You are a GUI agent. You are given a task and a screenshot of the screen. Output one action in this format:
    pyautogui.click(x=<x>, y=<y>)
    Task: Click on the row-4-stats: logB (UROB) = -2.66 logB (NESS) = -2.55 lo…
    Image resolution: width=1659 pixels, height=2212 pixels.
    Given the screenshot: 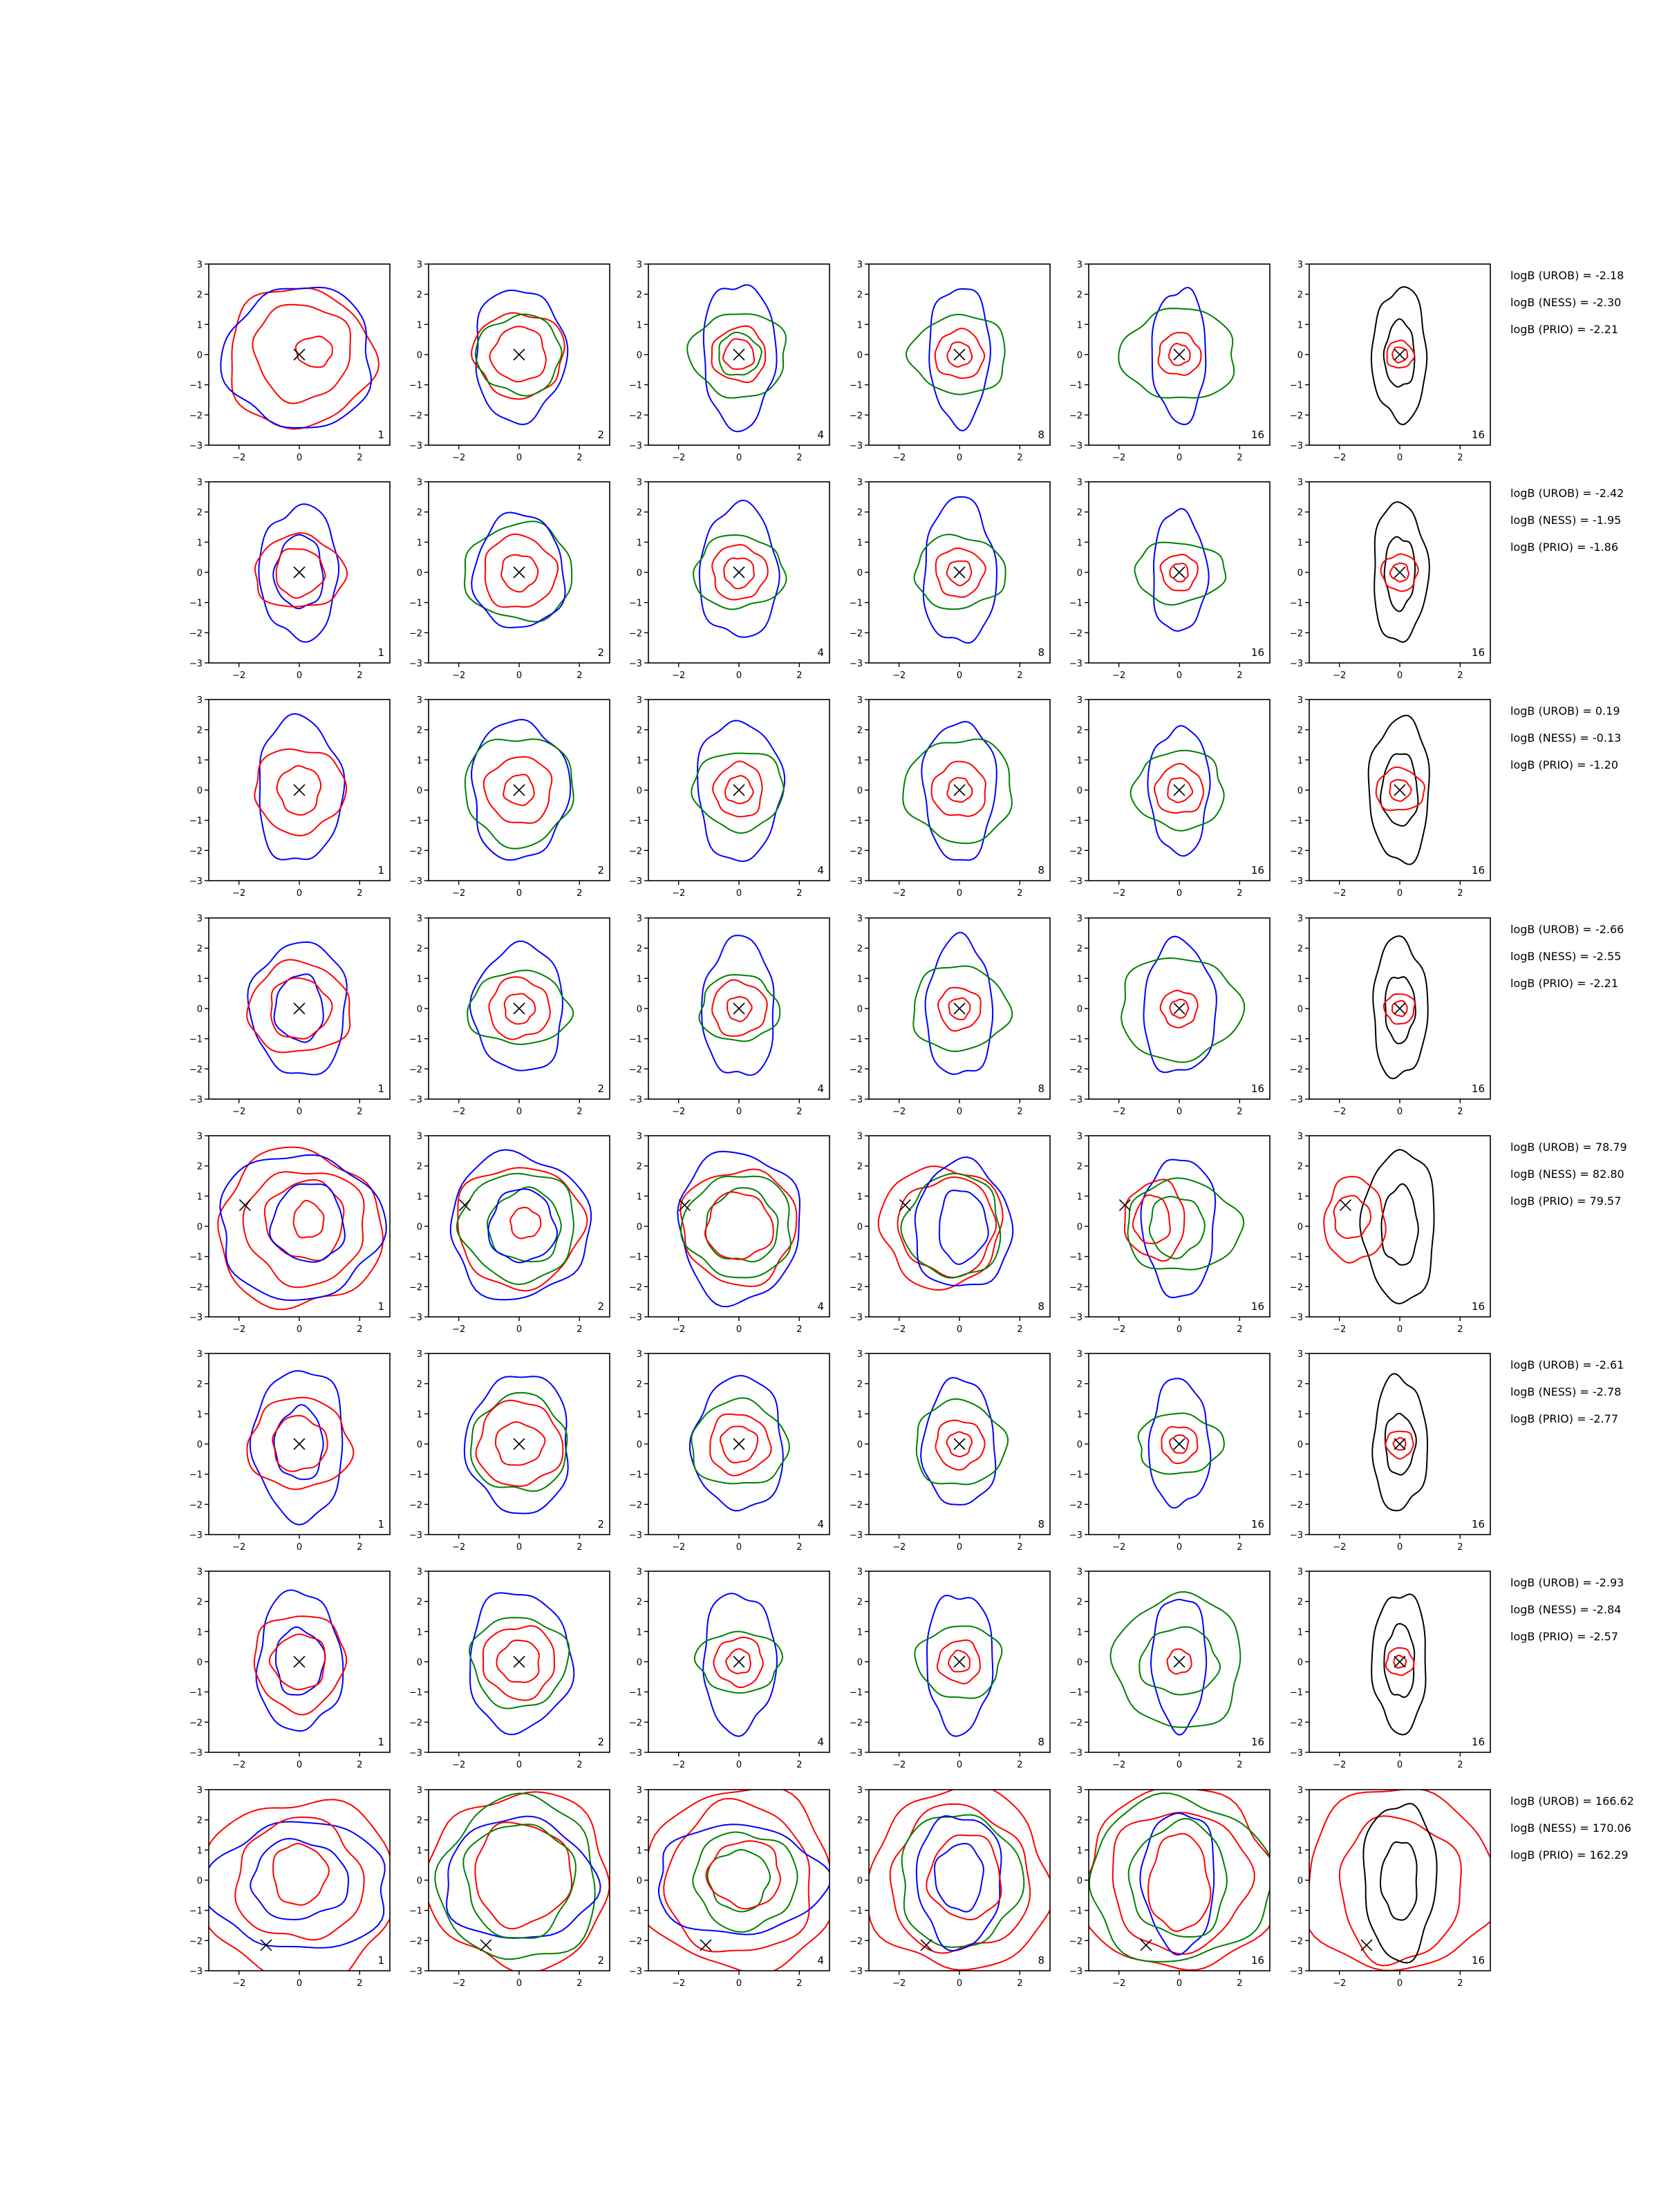 What is the action you would take?
    pyautogui.click(x=1567, y=957)
    